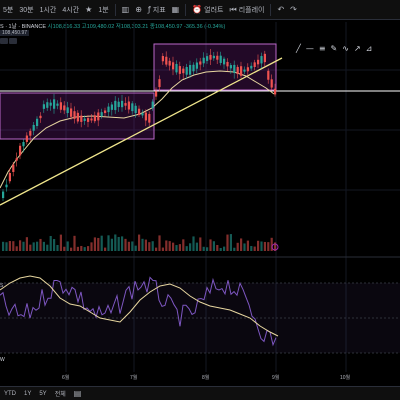 This screenshot has height=400, width=400. Describe the element at coordinates (4, 41) in the screenshot. I see `hide-legend-button` at that location.